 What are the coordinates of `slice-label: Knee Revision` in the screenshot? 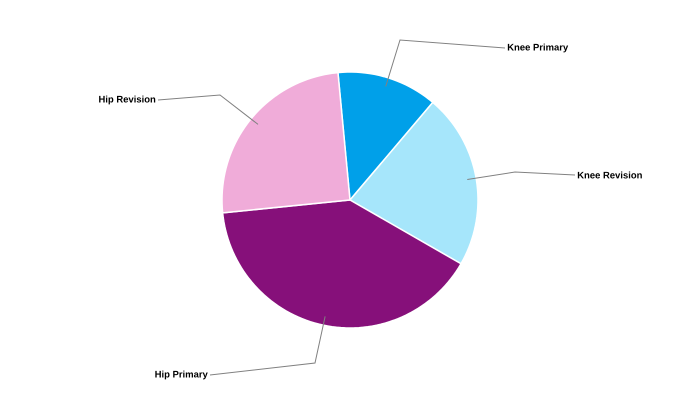 It's located at (610, 175).